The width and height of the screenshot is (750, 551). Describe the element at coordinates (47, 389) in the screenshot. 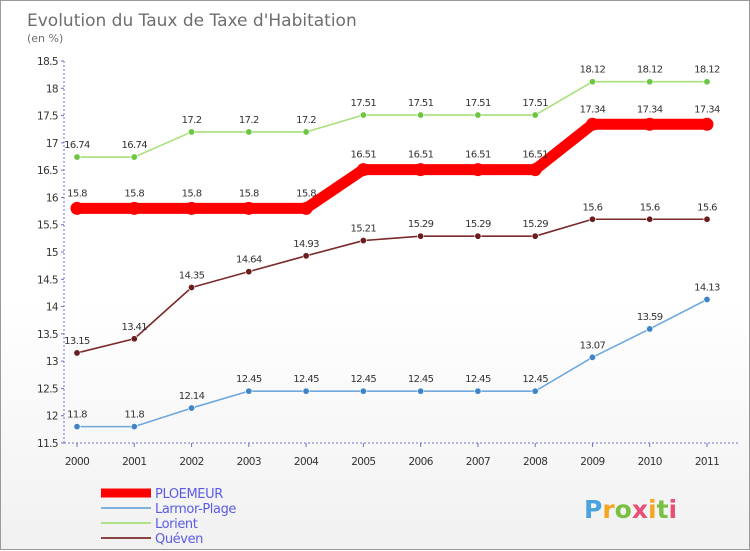

I see `y-tick-label: 12.5` at that location.